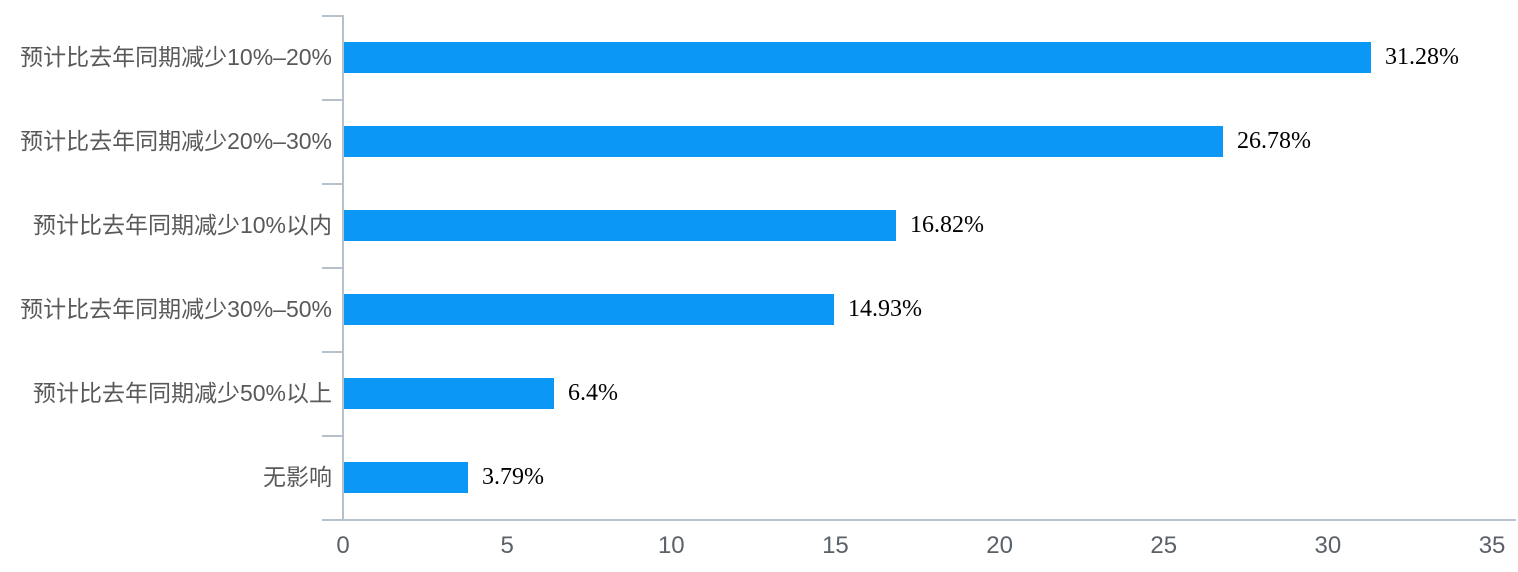 This screenshot has height=572, width=1518. Describe the element at coordinates (182, 393) in the screenshot. I see `category-label: 预计比去年同期减少50%以上` at that location.